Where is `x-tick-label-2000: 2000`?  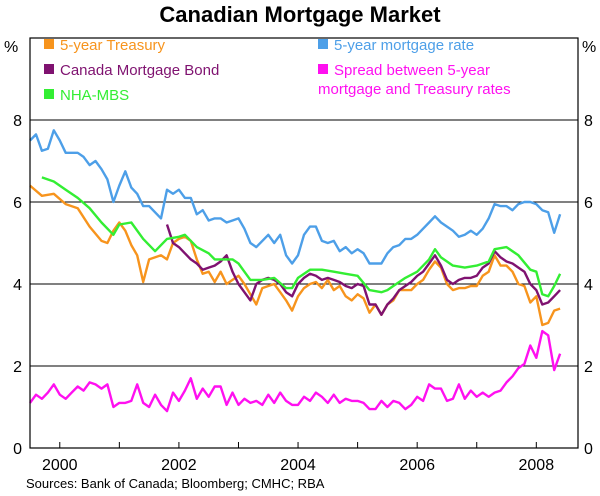 x-tick-label-2000: 2000 is located at coordinates (60, 465).